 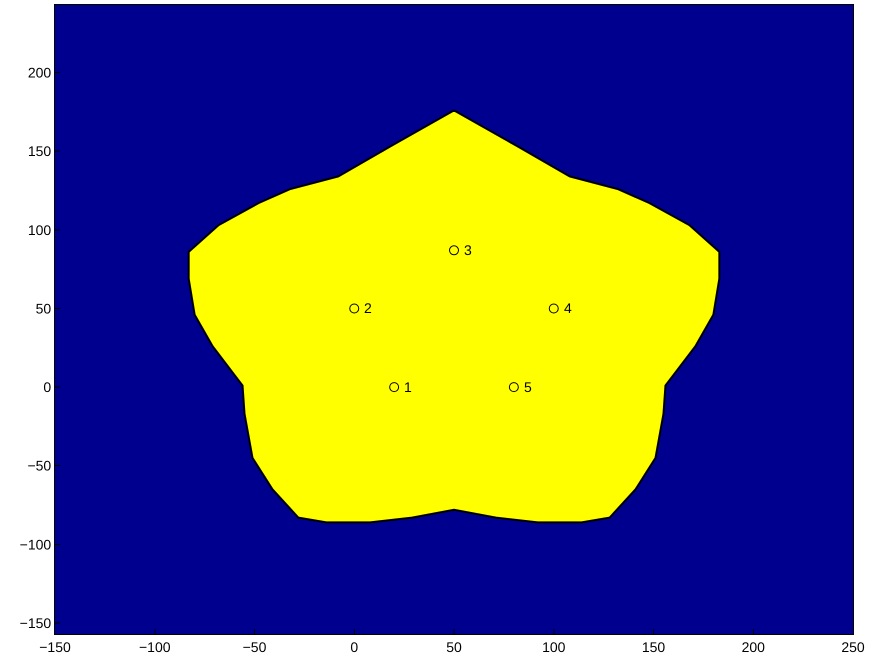 I want to click on x-tick-label: −50, so click(x=254, y=646).